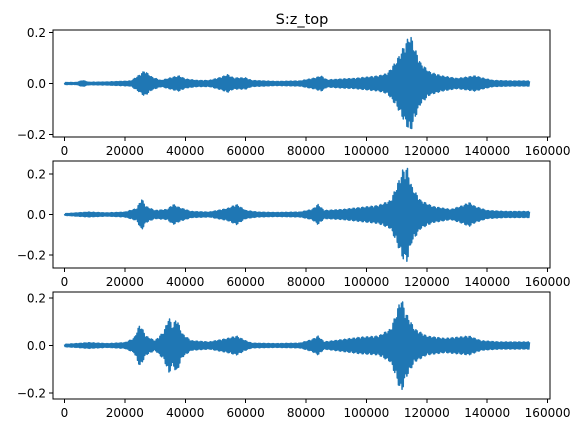 This screenshot has width=581, height=435. I want to click on x-tick-label-2-8: 160000, so click(548, 282).